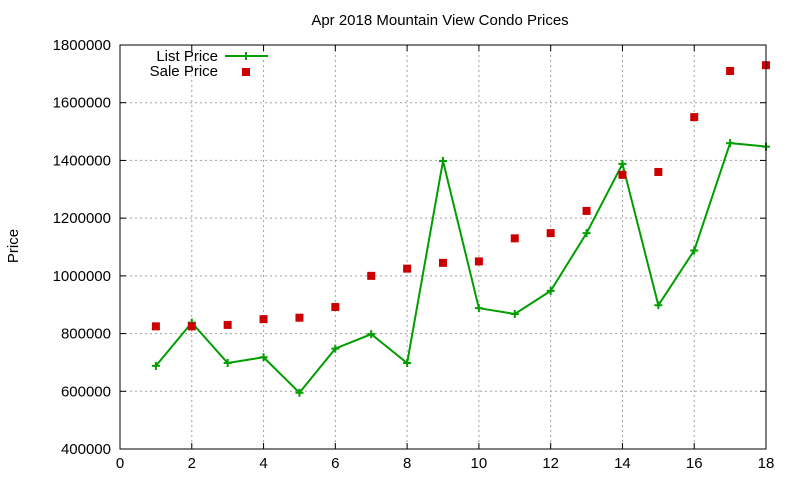 Image resolution: width=800 pixels, height=480 pixels. Describe the element at coordinates (184, 71) in the screenshot. I see `legend-label-sale-price: Sale Price` at that location.